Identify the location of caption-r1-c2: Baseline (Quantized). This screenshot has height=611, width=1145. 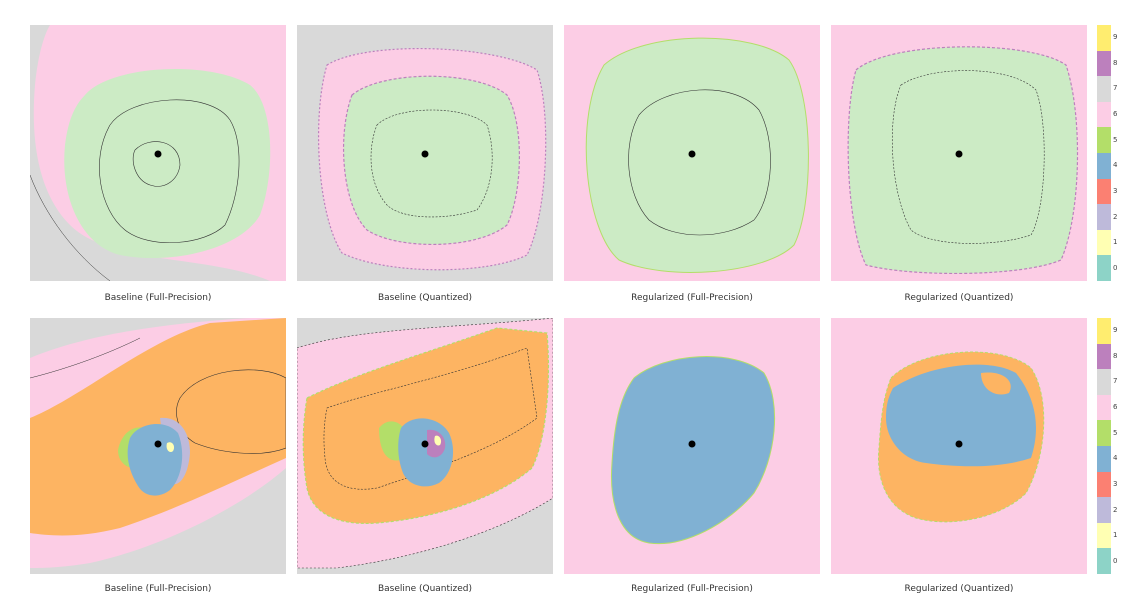
(425, 298).